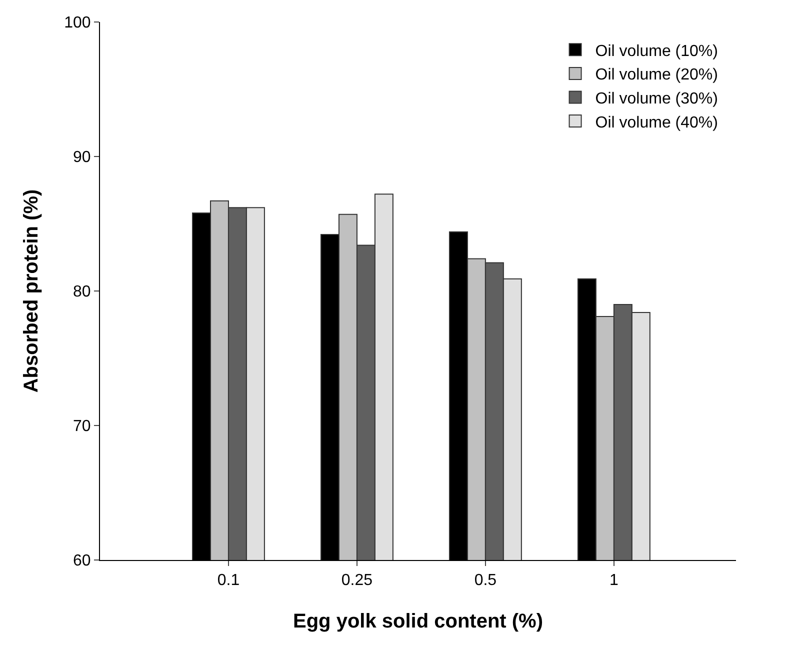  What do you see at coordinates (613, 581) in the screenshot?
I see `x-tick-label: 1` at bounding box center [613, 581].